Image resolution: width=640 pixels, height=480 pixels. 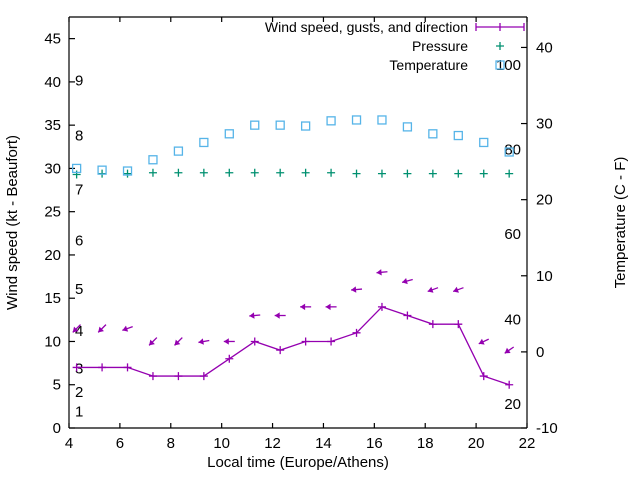 I want to click on legend-sample-pressure, so click(x=500, y=46).